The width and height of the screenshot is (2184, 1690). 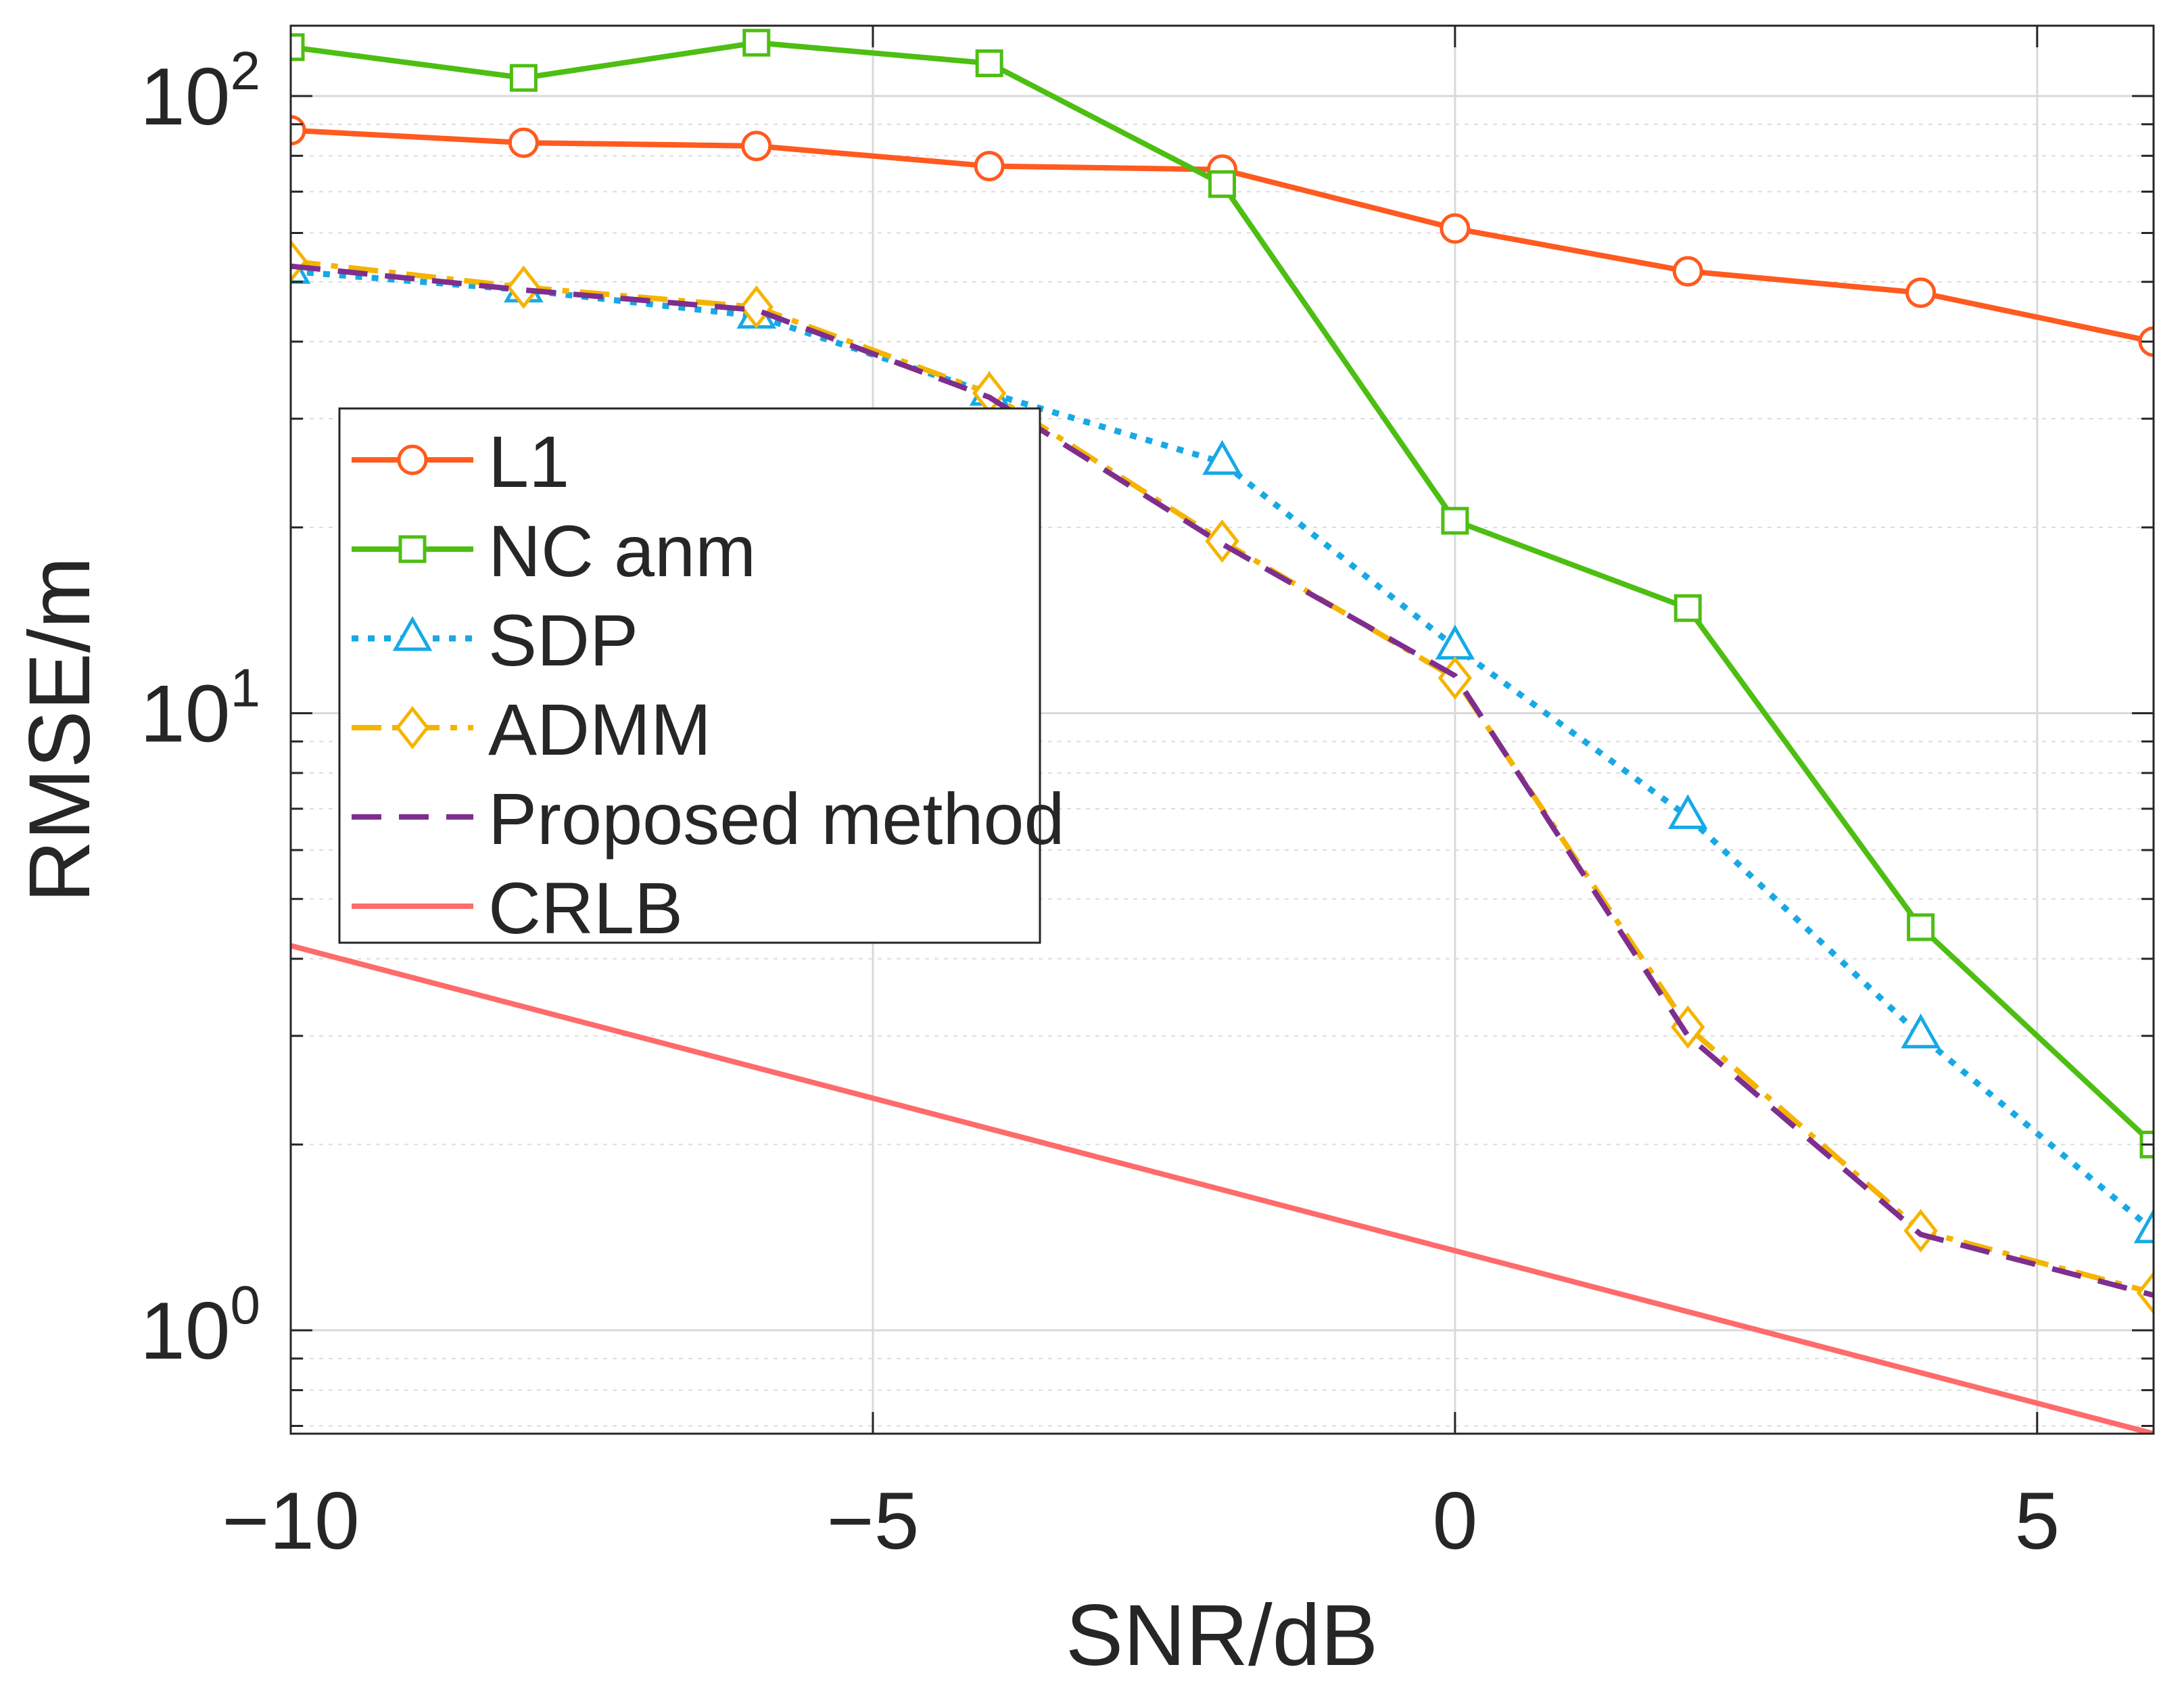 I want to click on y-tick-exponent: 2, so click(x=246, y=71).